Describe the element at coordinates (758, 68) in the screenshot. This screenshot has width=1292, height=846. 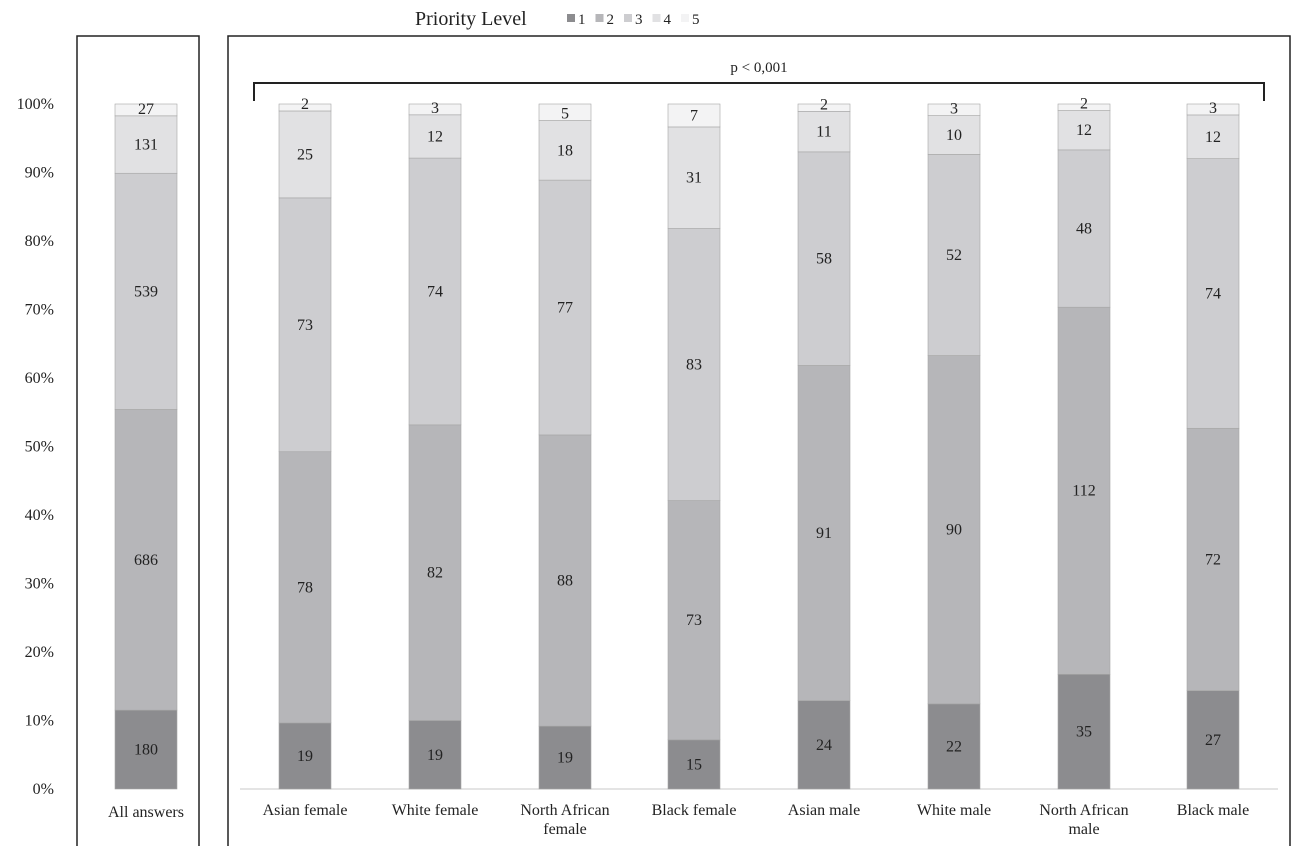
I see `p-value-annotation: p < 0,001` at that location.